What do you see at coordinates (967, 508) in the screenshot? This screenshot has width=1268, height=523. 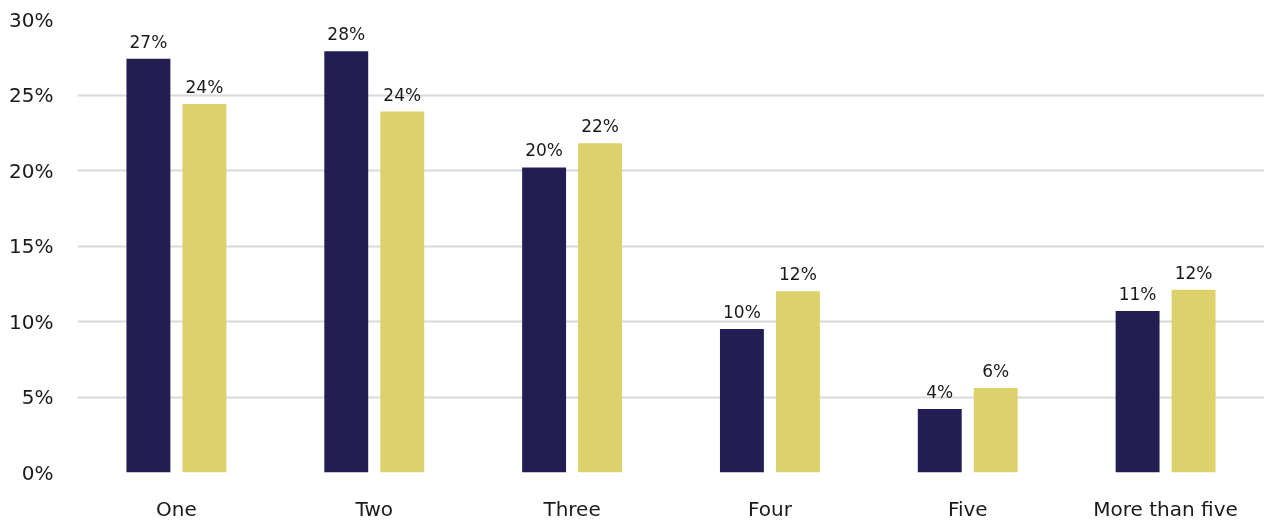 I see `x-tick-label: Five` at bounding box center [967, 508].